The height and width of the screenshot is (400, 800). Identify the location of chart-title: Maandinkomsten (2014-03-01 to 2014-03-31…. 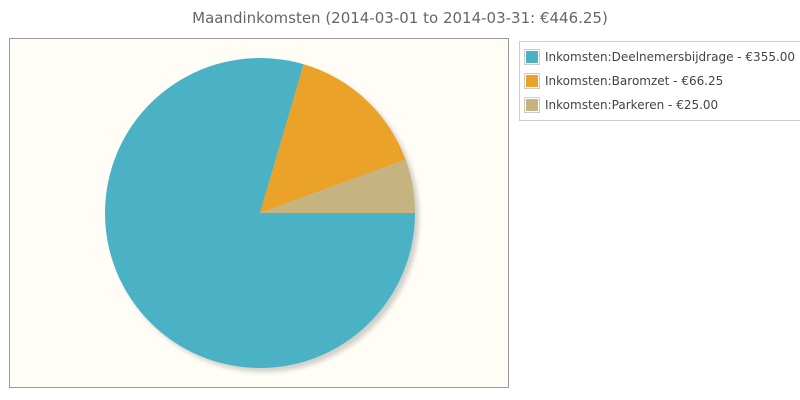
(400, 18).